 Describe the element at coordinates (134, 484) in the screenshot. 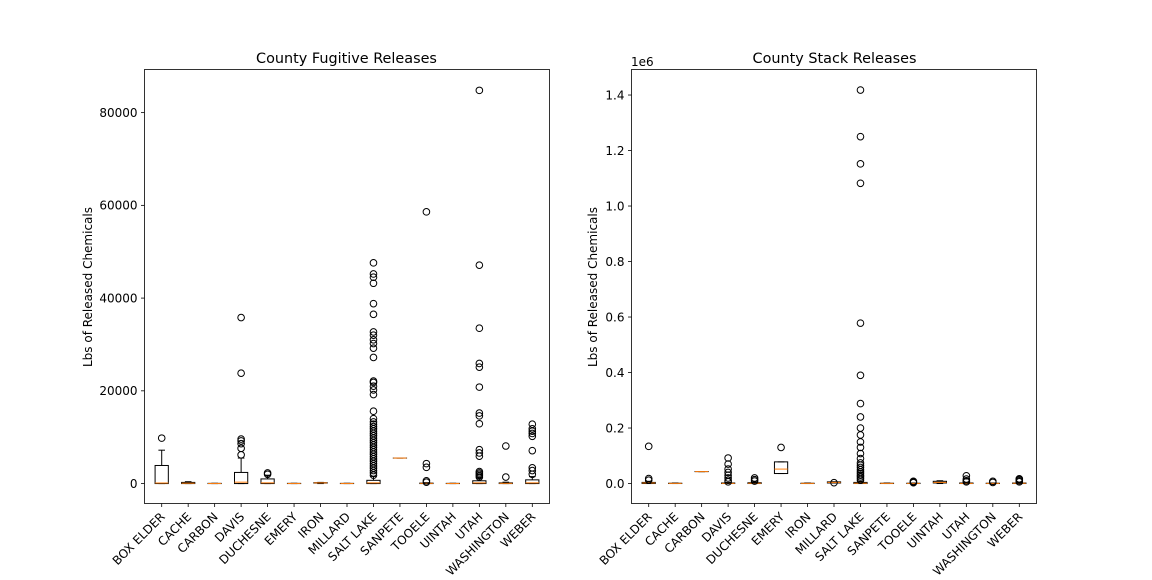

I see `fugitive-y-tick-label: 0` at that location.